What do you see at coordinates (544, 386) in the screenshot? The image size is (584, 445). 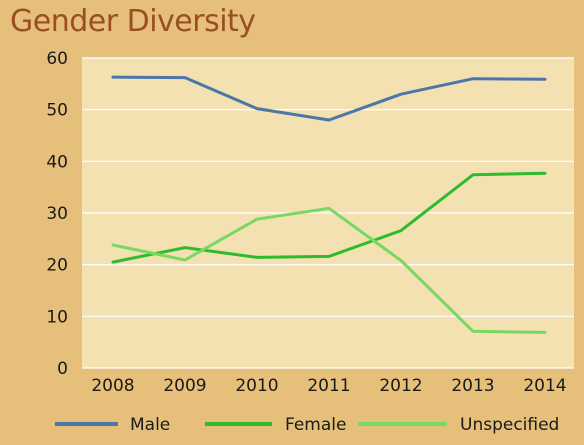 I see `x-tick-label: 2014` at bounding box center [544, 386].